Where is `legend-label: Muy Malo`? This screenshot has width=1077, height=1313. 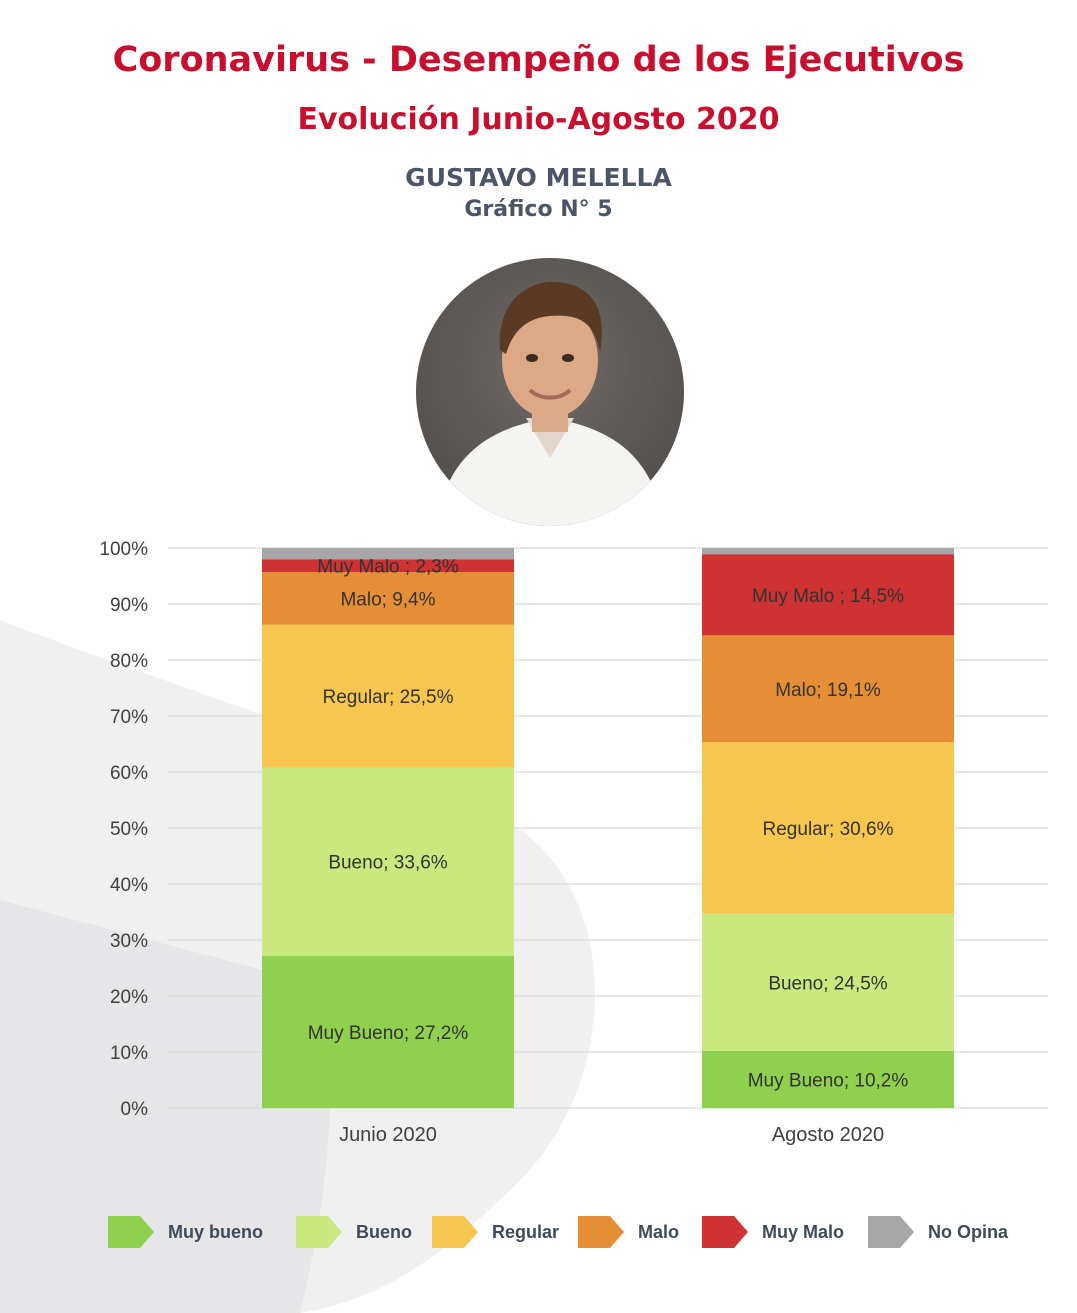 legend-label: Muy Malo is located at coordinates (803, 1231).